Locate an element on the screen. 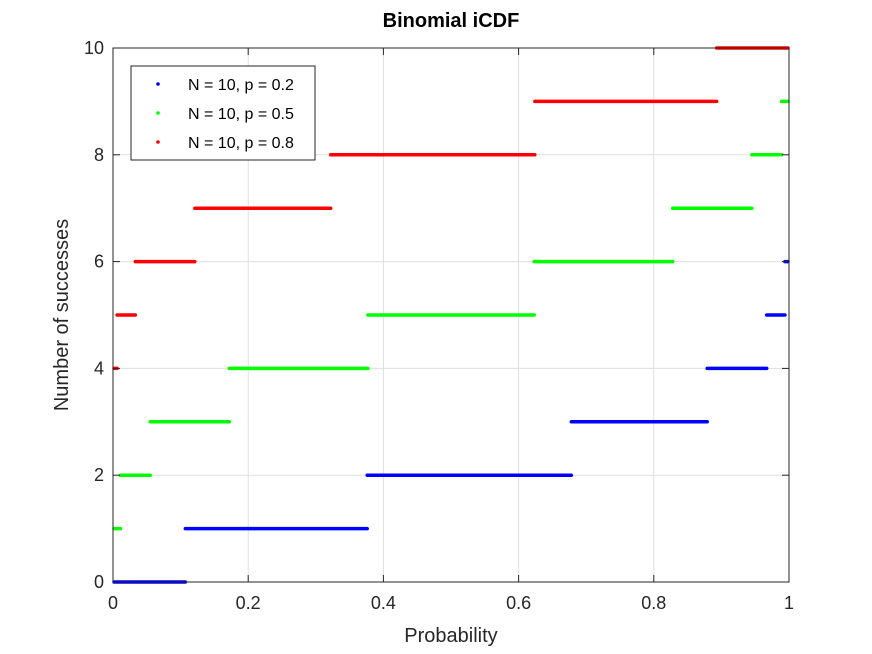 Image resolution: width=872 pixels, height=654 pixels. x-tick-label: 0.2 is located at coordinates (248, 603).